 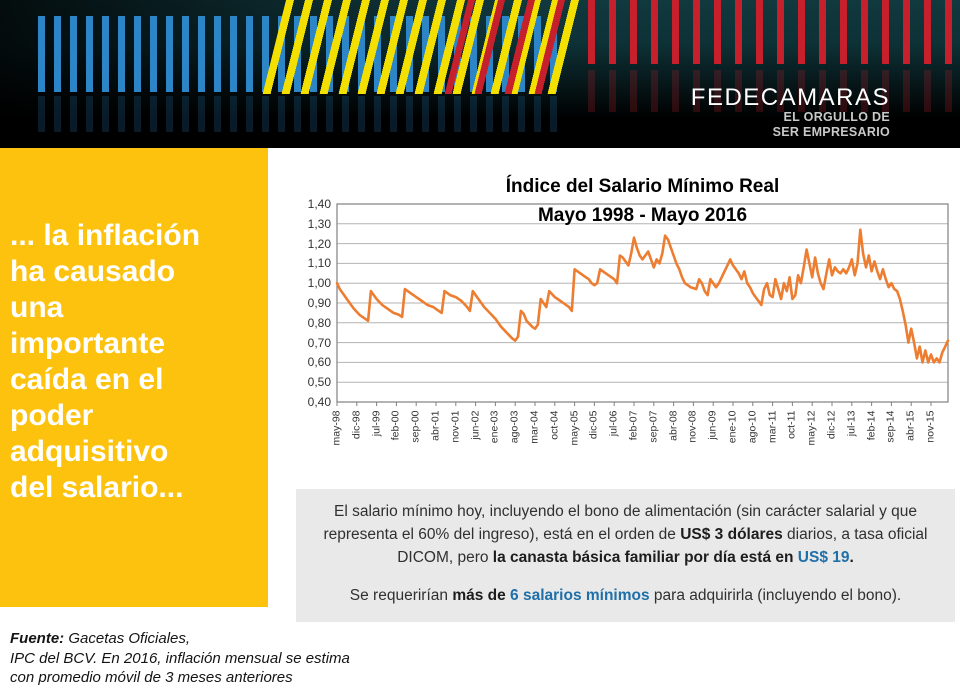 I want to click on y-axis-label: 0,40, so click(x=319, y=402).